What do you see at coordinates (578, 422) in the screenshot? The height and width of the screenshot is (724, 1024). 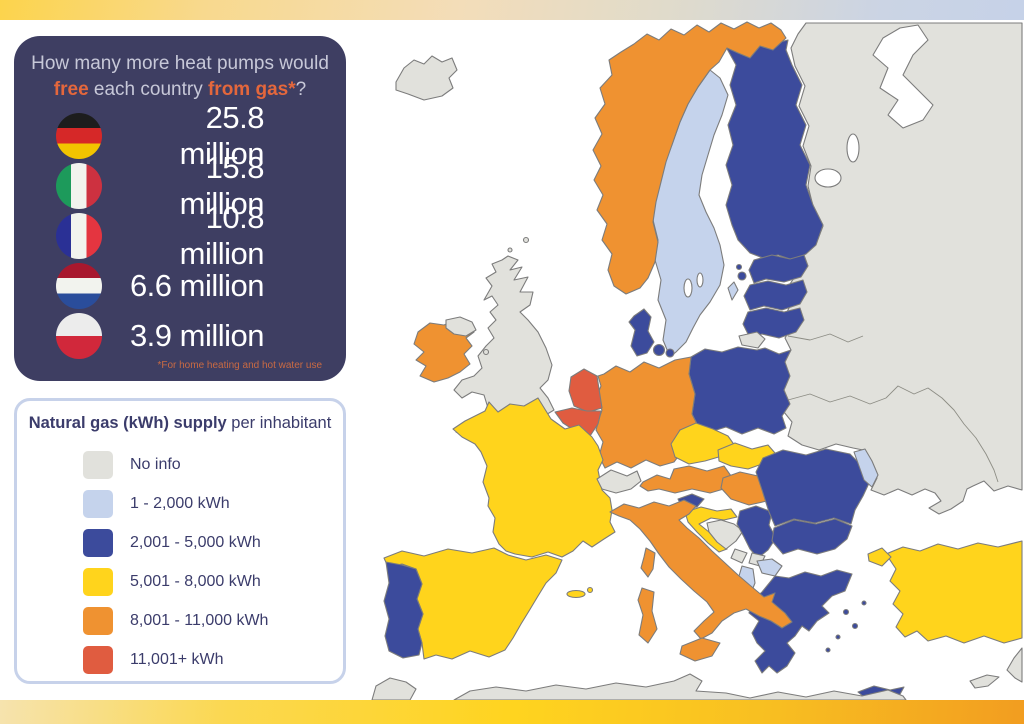 I see `country-belgium` at bounding box center [578, 422].